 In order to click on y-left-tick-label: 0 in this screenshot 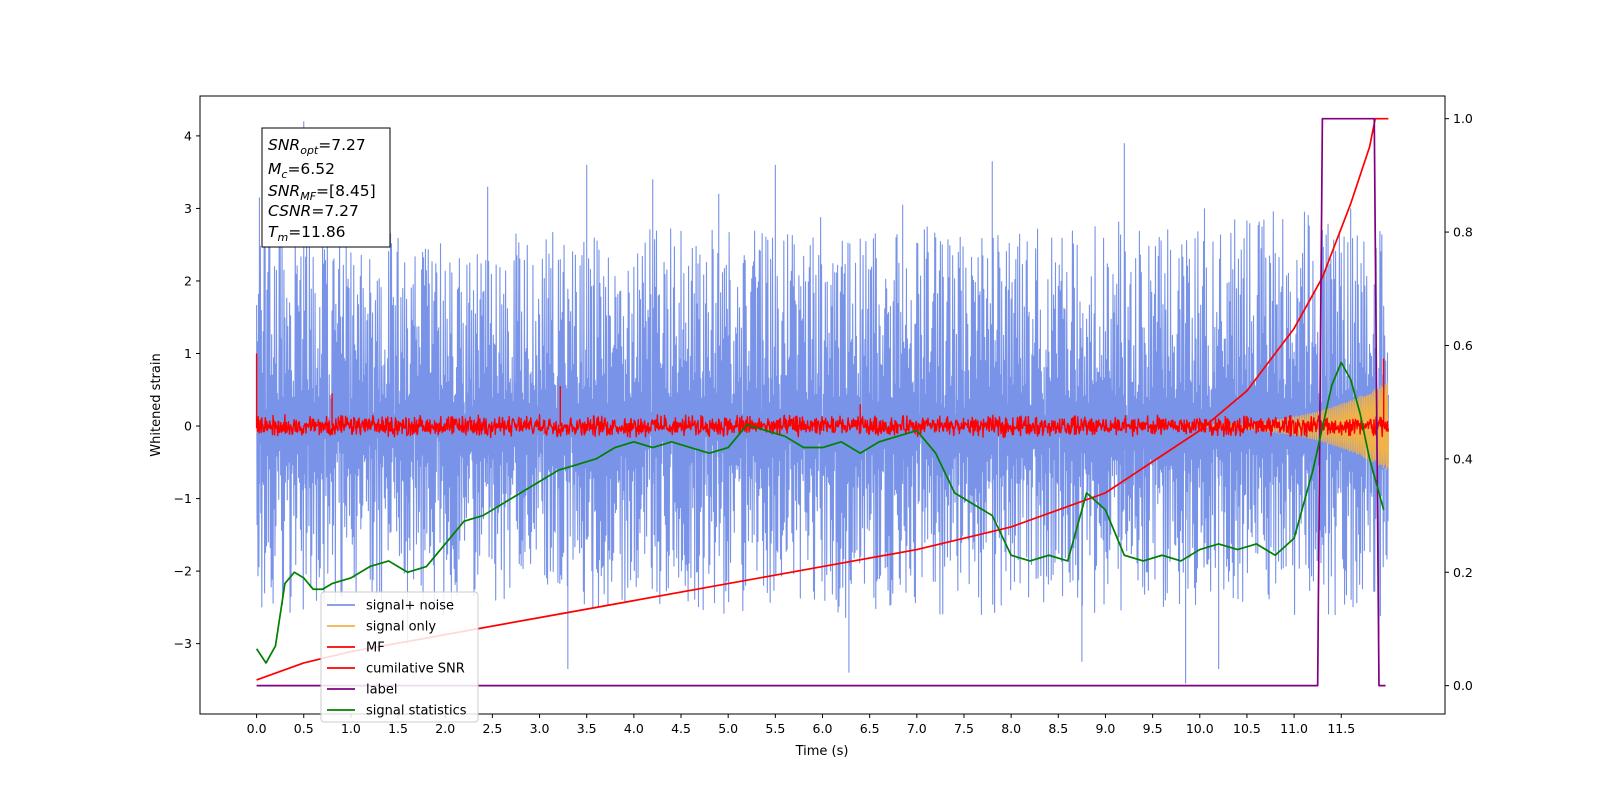, I will do `click(188, 426)`.